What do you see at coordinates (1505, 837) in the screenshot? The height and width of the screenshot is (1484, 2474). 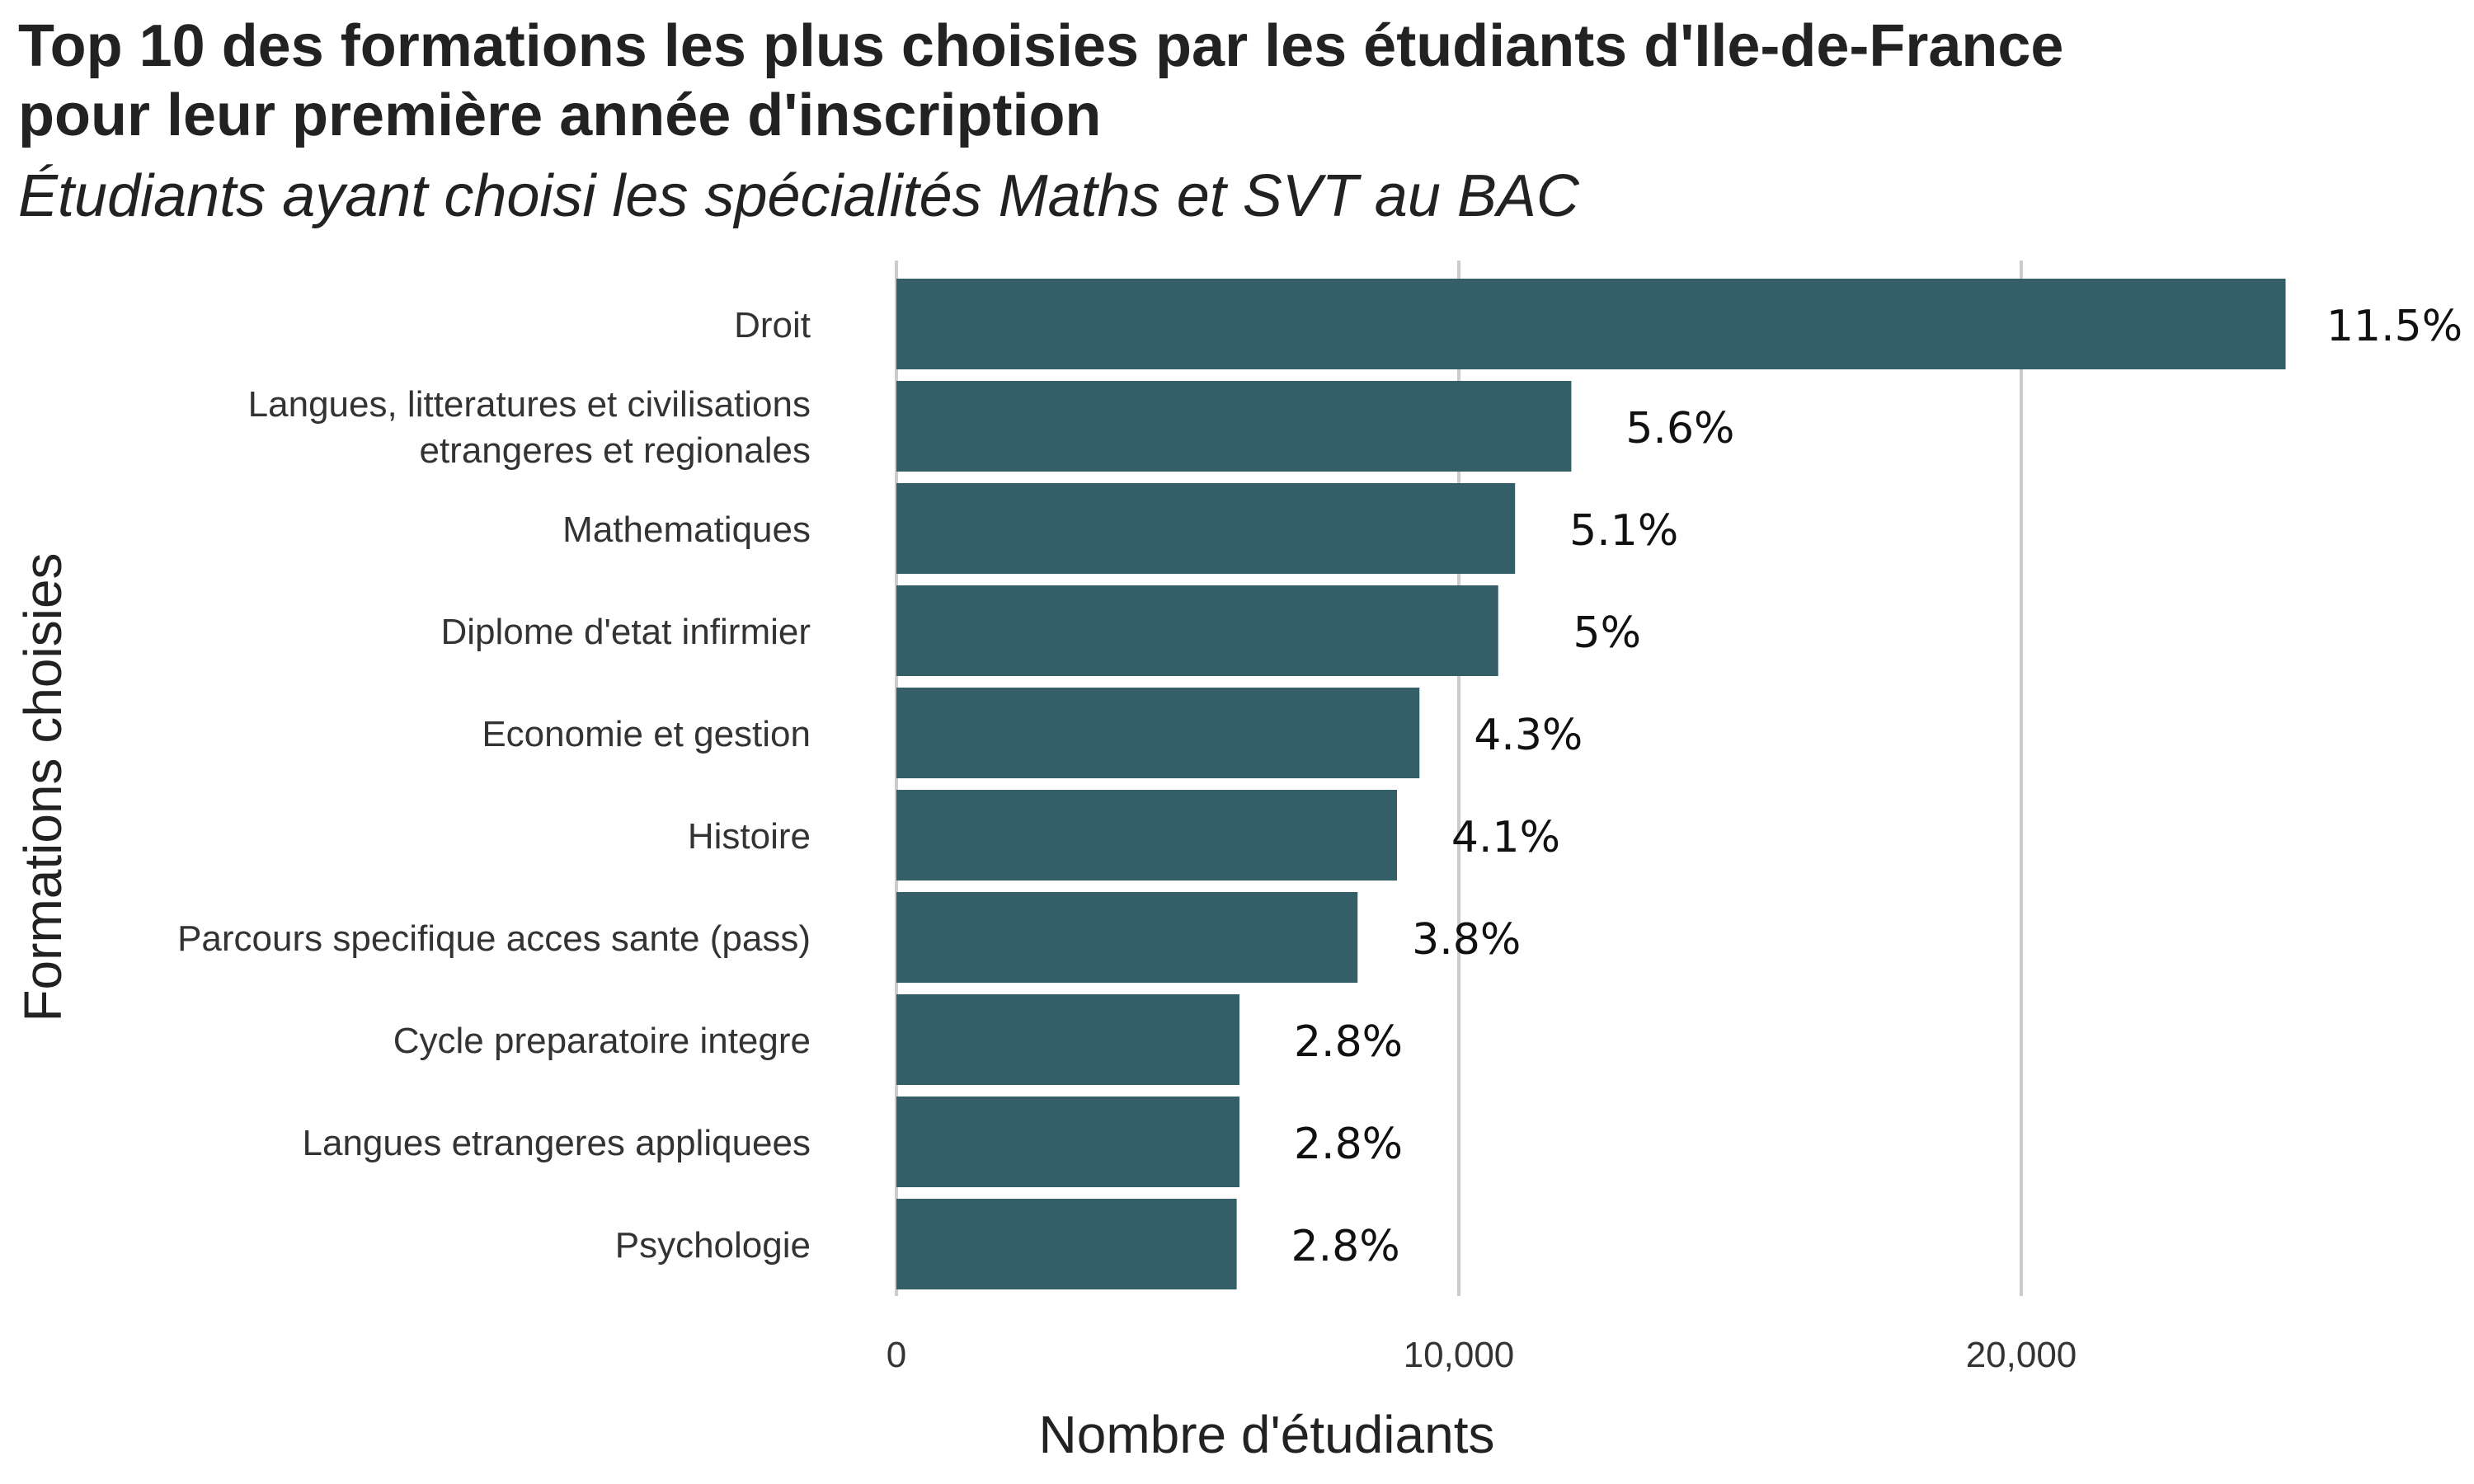 I see `data-label-5: 4.1%` at bounding box center [1505, 837].